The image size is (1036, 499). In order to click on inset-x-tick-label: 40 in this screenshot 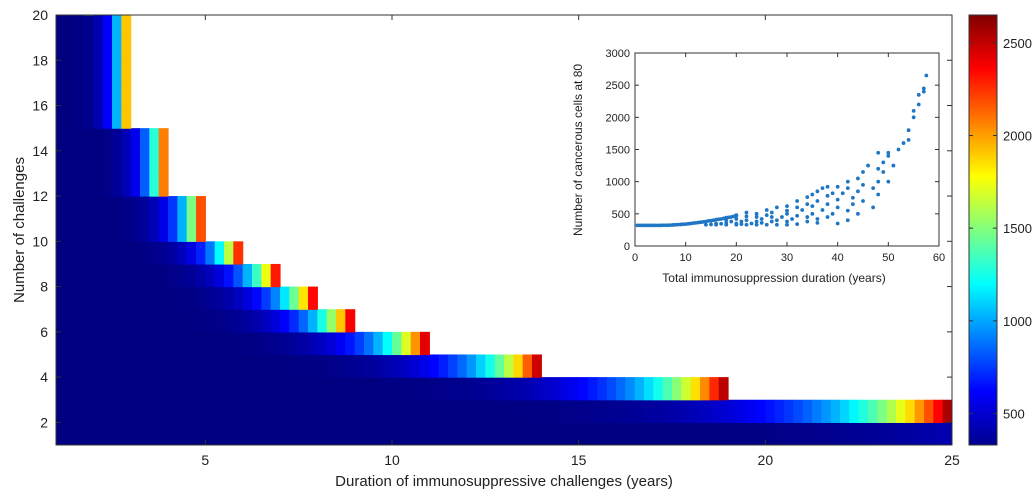, I will do `click(838, 258)`.